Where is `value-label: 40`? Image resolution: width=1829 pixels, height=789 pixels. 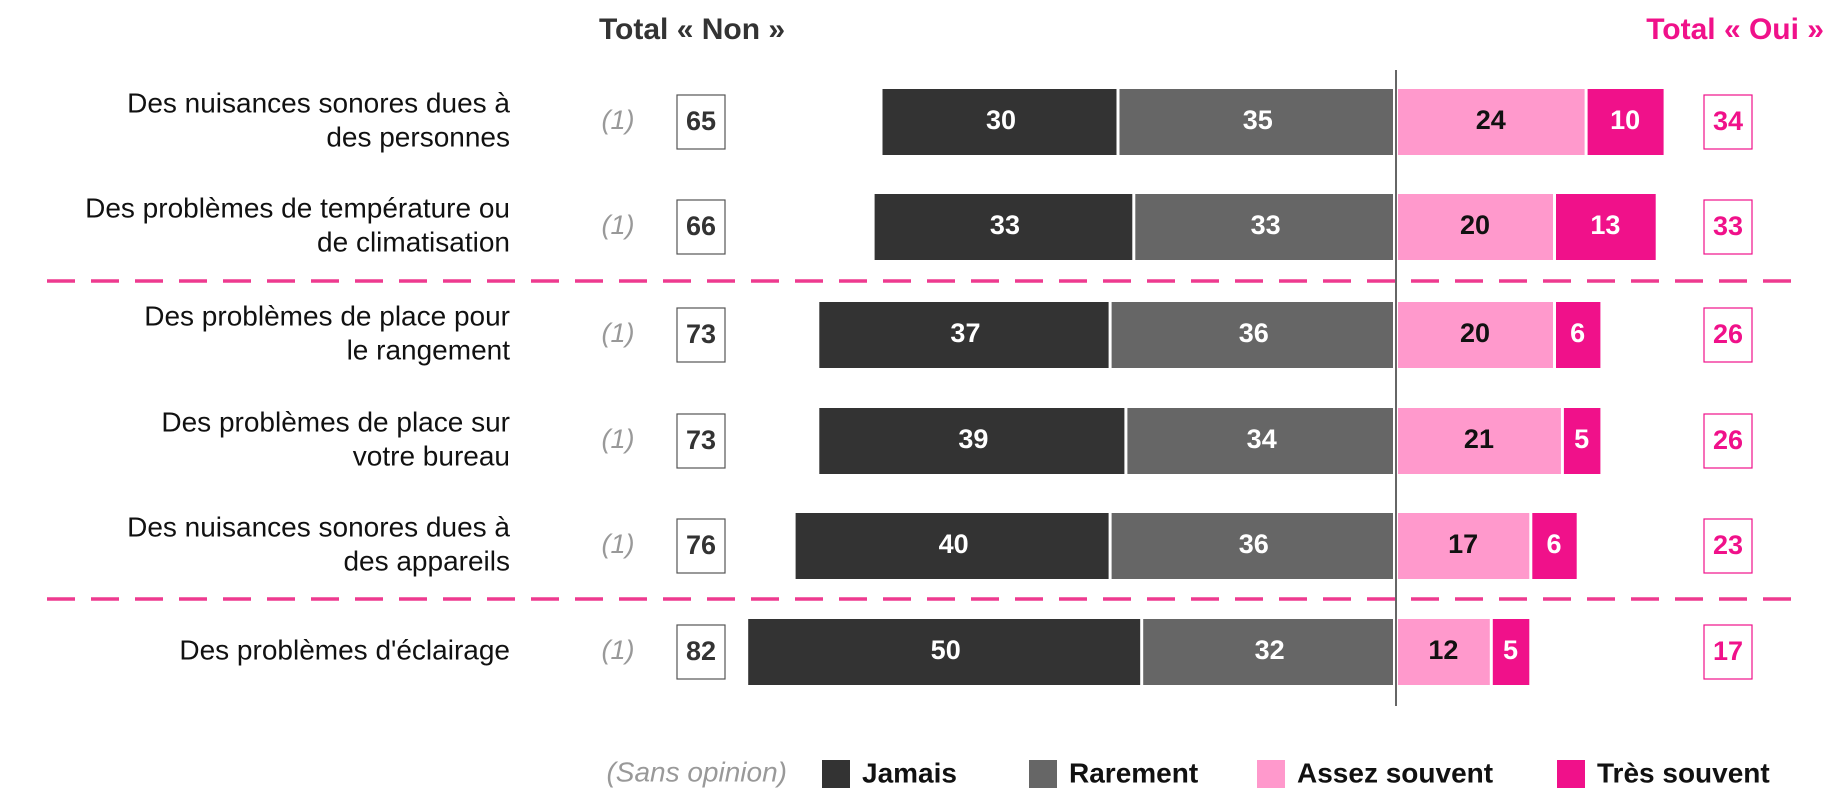
value-label: 40 is located at coordinates (954, 544).